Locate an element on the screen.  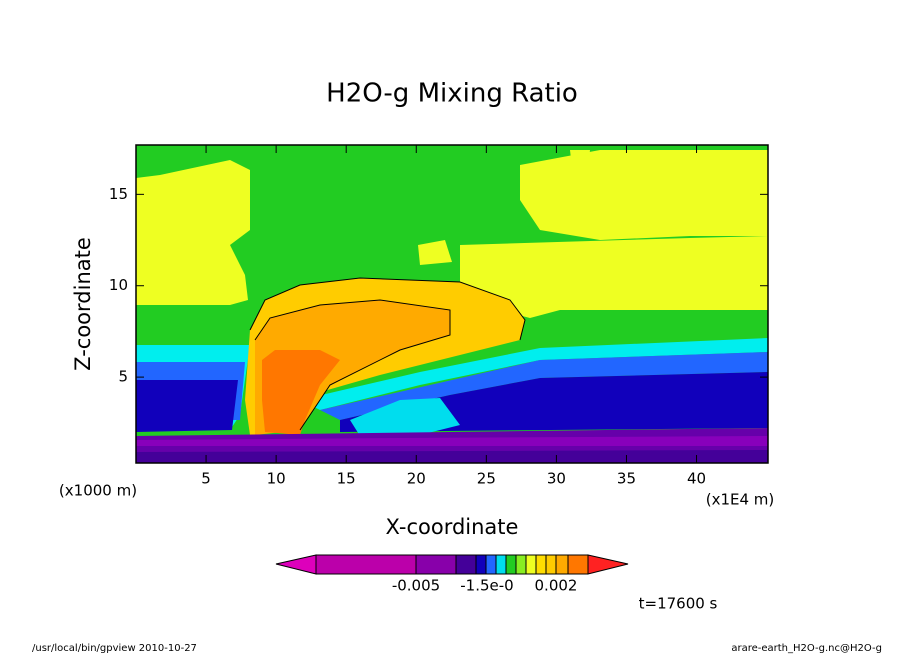
x-axis-label: X-coordinate is located at coordinates (452, 527).